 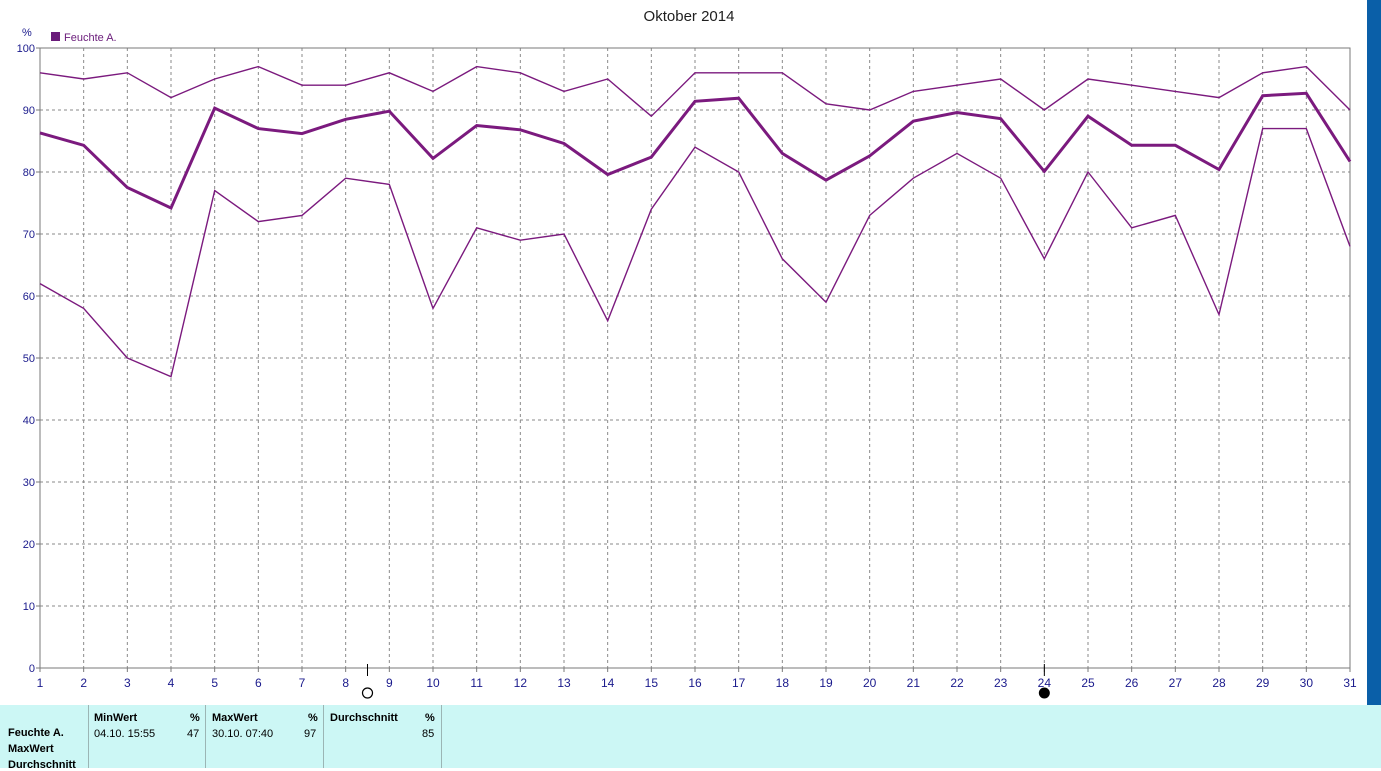 I want to click on legend-swatch, so click(x=55, y=36).